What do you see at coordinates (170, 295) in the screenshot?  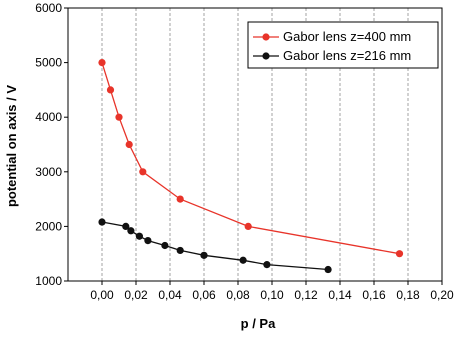 I see `x-tick-label: 0,04` at bounding box center [170, 295].